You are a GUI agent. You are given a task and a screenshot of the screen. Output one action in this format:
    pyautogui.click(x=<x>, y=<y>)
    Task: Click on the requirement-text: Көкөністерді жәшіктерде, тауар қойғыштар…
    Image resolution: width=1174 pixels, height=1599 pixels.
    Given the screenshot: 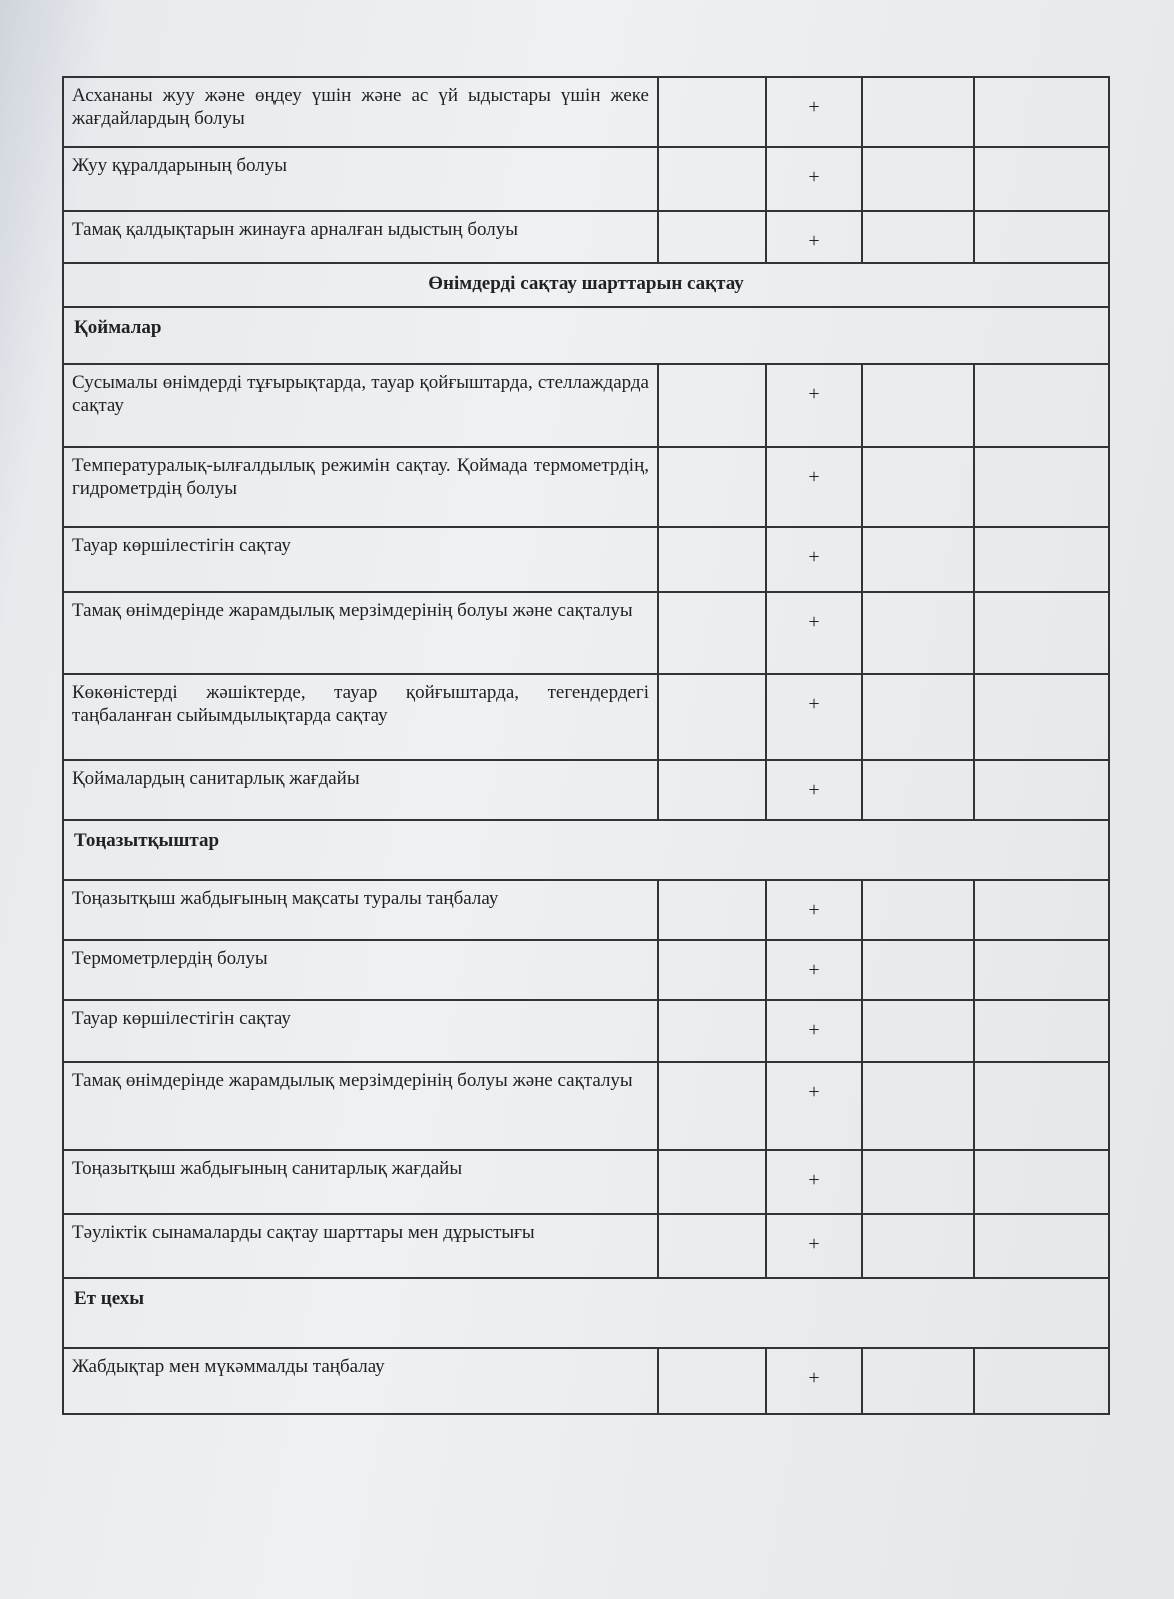 What is the action you would take?
    pyautogui.click(x=361, y=717)
    